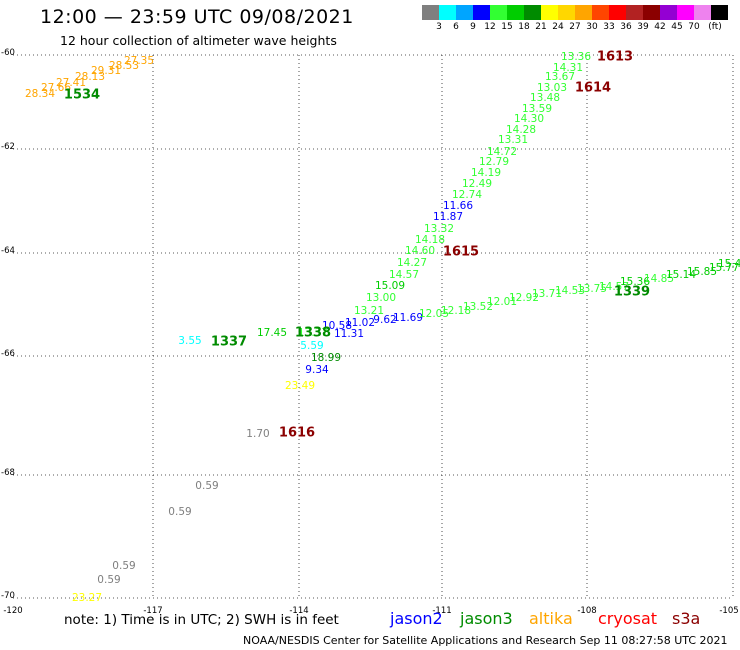 The image size is (740, 650). Describe the element at coordinates (547, 294) in the screenshot. I see `wave-height-value: 13.71` at that location.